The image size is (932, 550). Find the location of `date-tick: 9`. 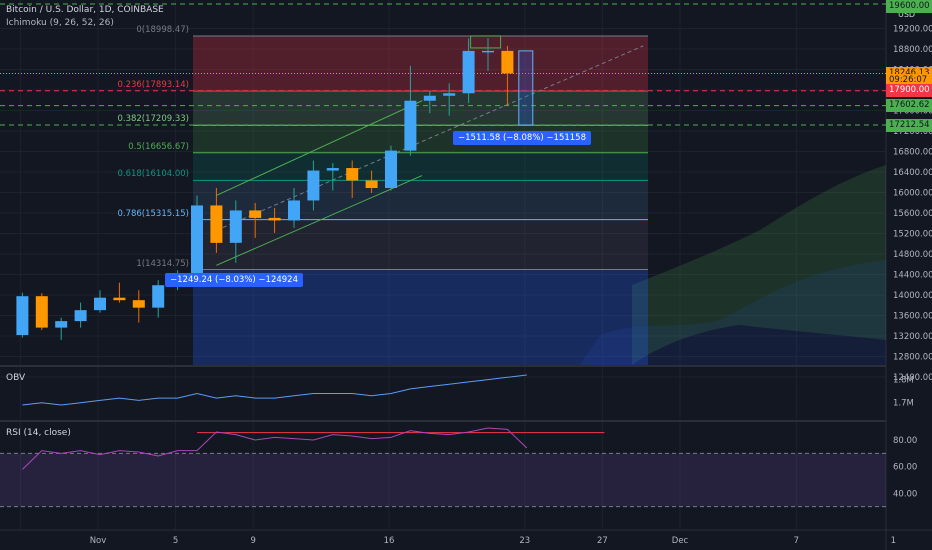

date-tick: 9 is located at coordinates (253, 541).